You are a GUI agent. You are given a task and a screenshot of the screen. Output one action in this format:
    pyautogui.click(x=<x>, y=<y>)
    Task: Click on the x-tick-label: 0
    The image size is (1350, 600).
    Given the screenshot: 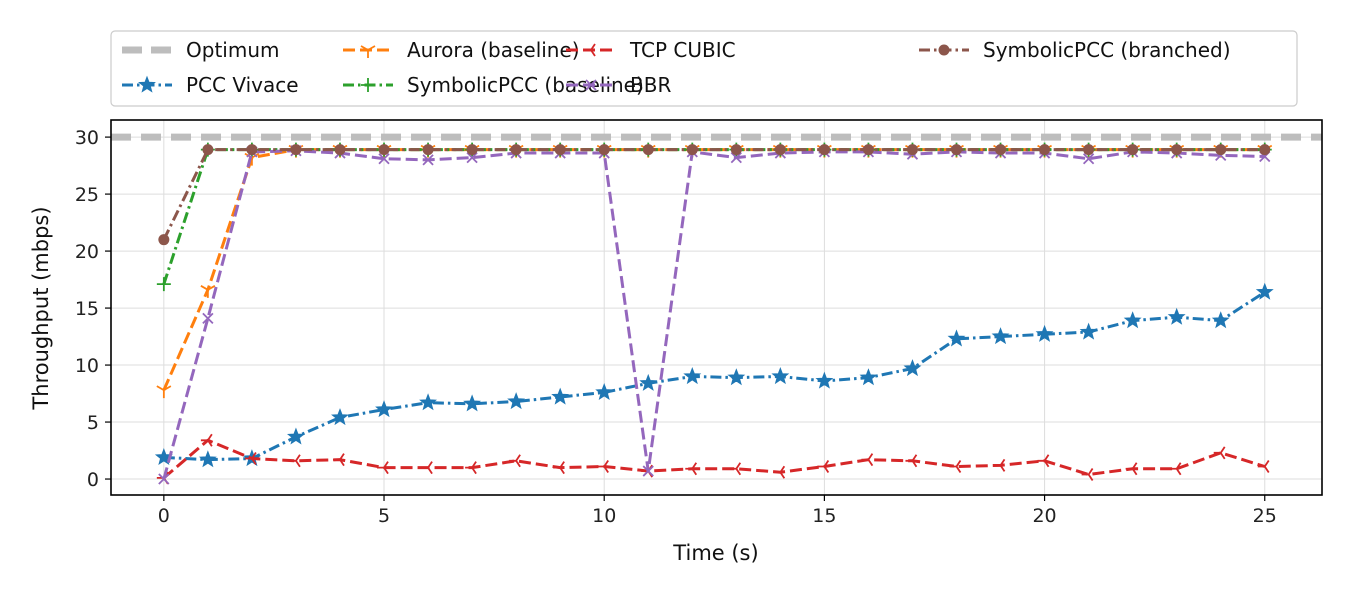 What is the action you would take?
    pyautogui.click(x=164, y=516)
    